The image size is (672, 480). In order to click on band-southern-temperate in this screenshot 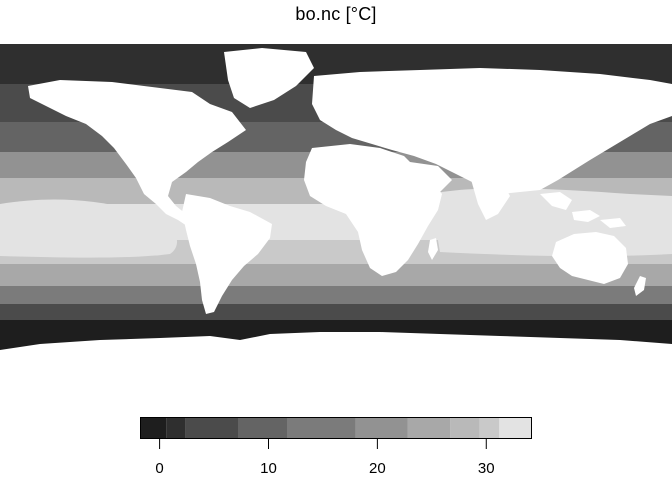, I will do `click(336, 275)`.